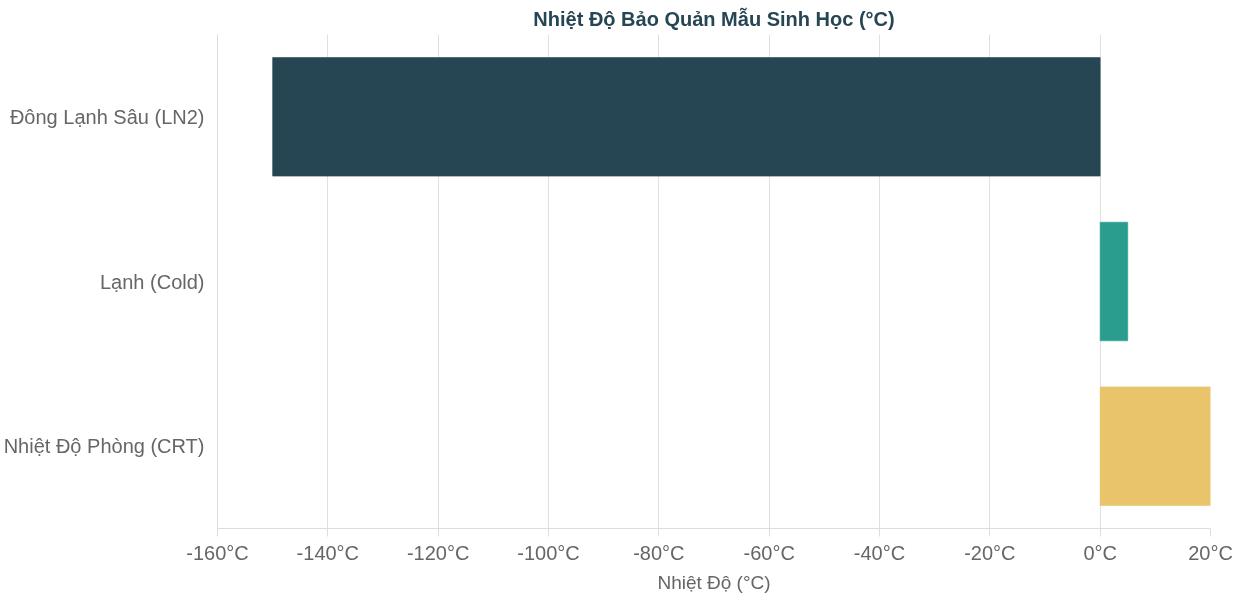 The height and width of the screenshot is (600, 1248). I want to click on x-tick-label: -40°C, so click(879, 552).